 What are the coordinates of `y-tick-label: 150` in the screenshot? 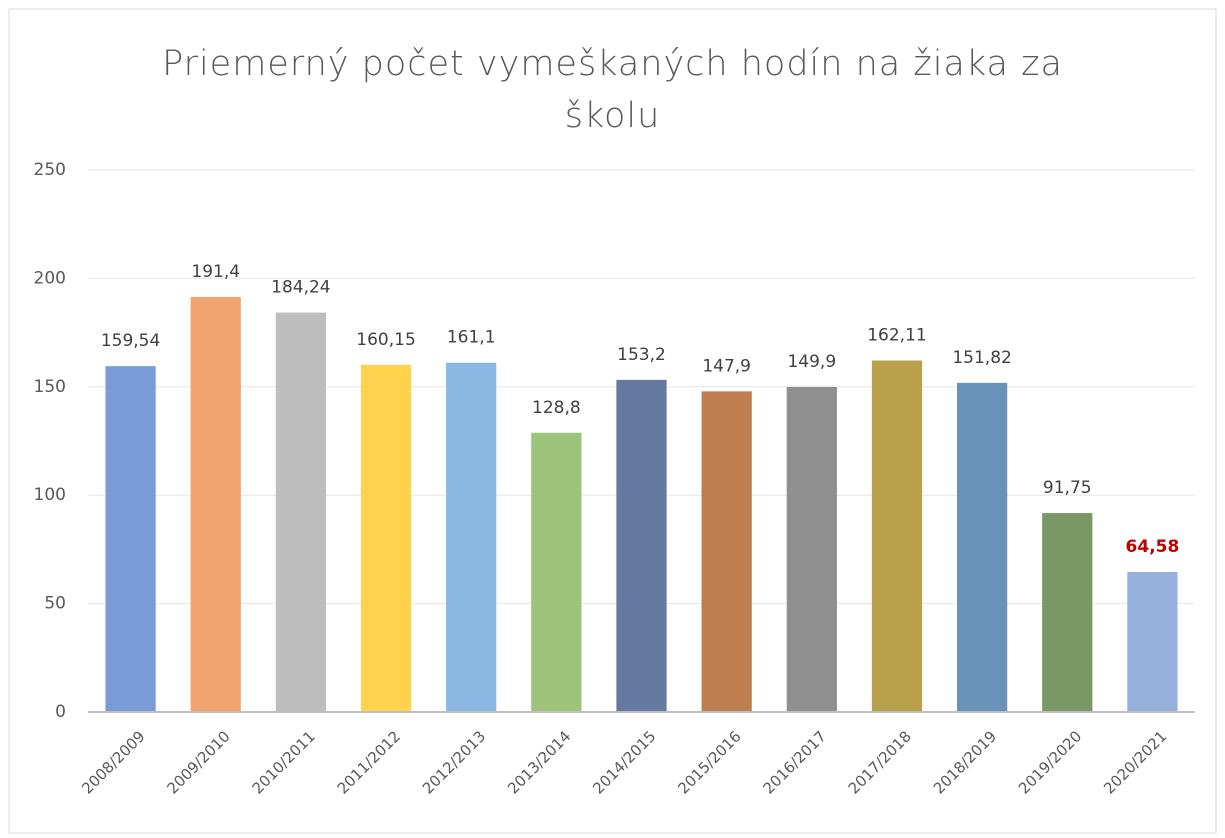 It's located at (50, 387).